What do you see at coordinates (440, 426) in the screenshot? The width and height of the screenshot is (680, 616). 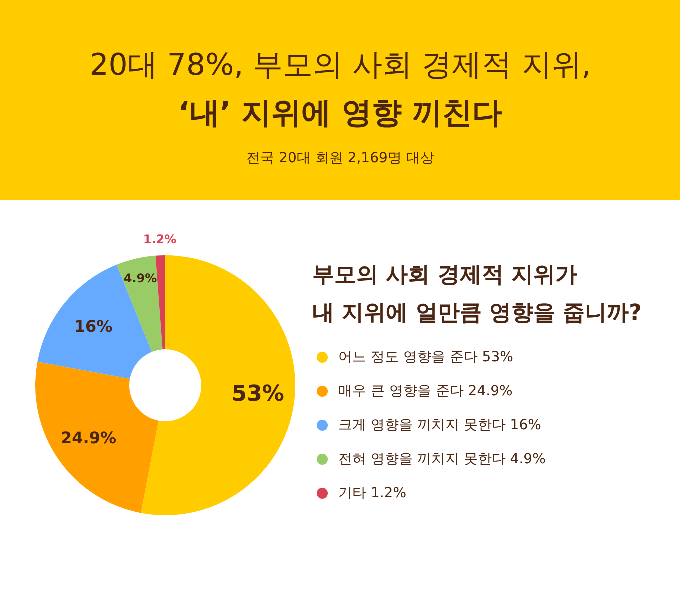 I see `legend-label: 크게 영향을 끼치지 못한다 16%` at bounding box center [440, 426].